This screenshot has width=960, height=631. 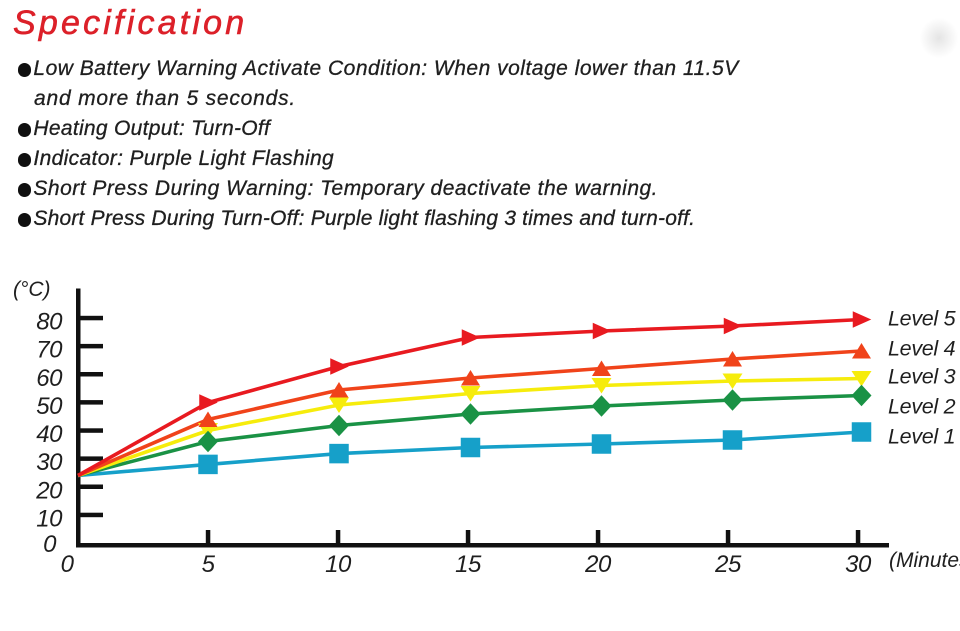 What do you see at coordinates (49, 350) in the screenshot?
I see `svg-text: 70` at bounding box center [49, 350].